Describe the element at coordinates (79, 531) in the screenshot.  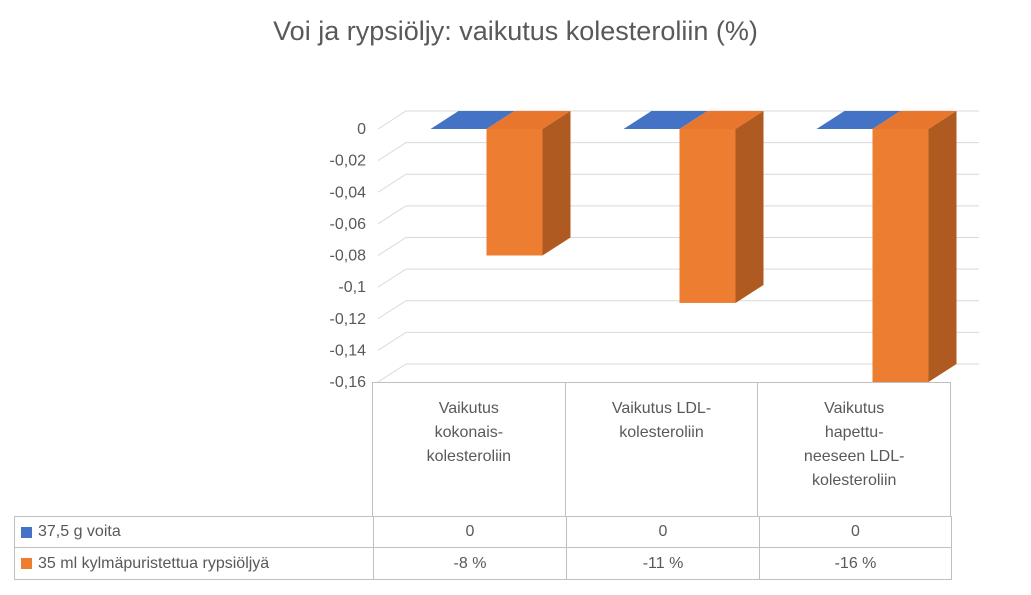
I see `series-name-butter: 37,5 g voita` at that location.